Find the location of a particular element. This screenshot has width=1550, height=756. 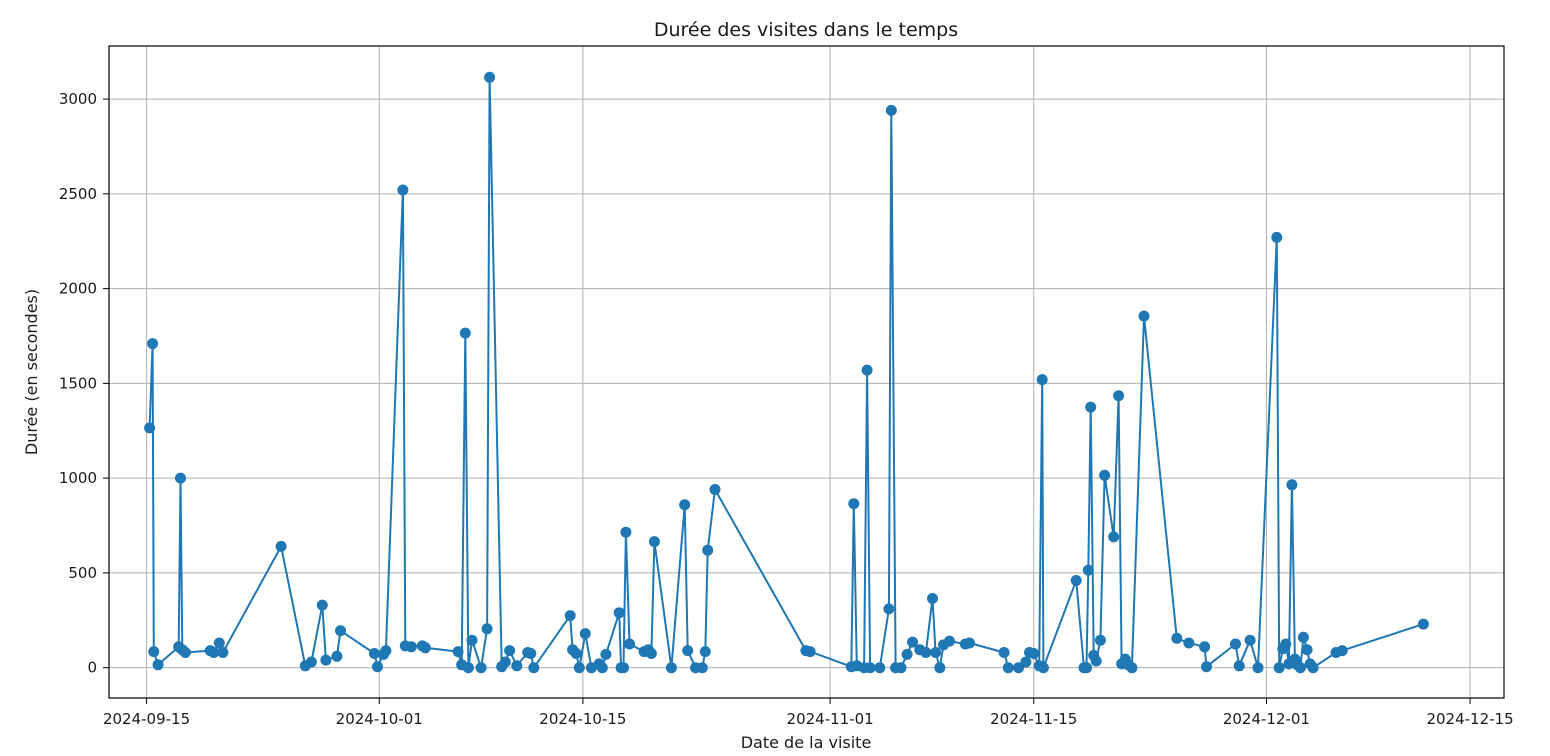

y-tick-label: 1000 is located at coordinates (78, 478).